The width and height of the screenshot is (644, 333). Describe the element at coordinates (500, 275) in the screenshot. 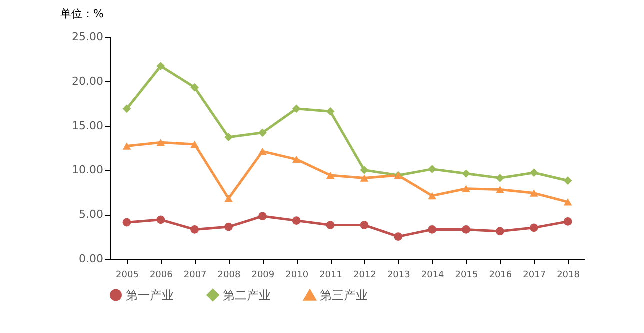

I see `x-tick-label: 2016` at that location.